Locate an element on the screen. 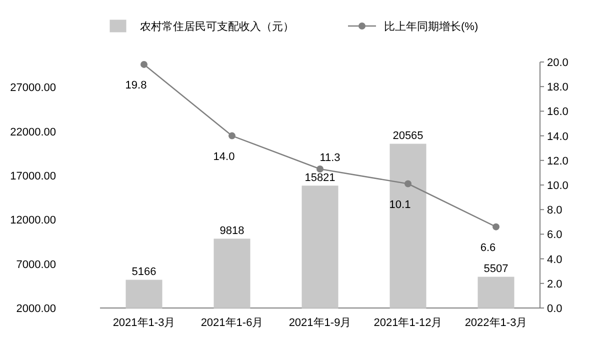  y2-tick-label: 12.0 is located at coordinates (557, 161).